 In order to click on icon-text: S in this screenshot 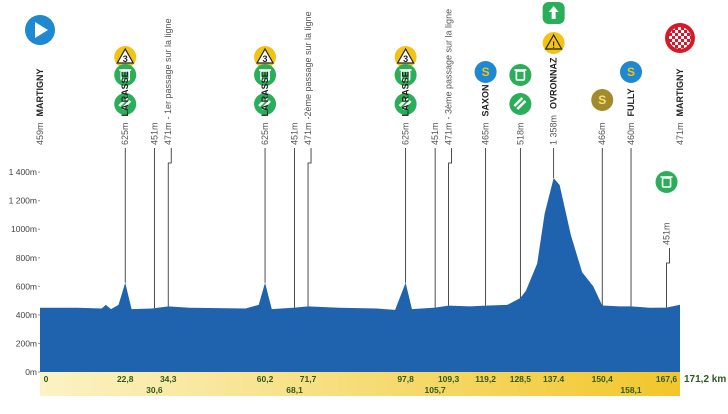, I will do `click(631, 72)`.